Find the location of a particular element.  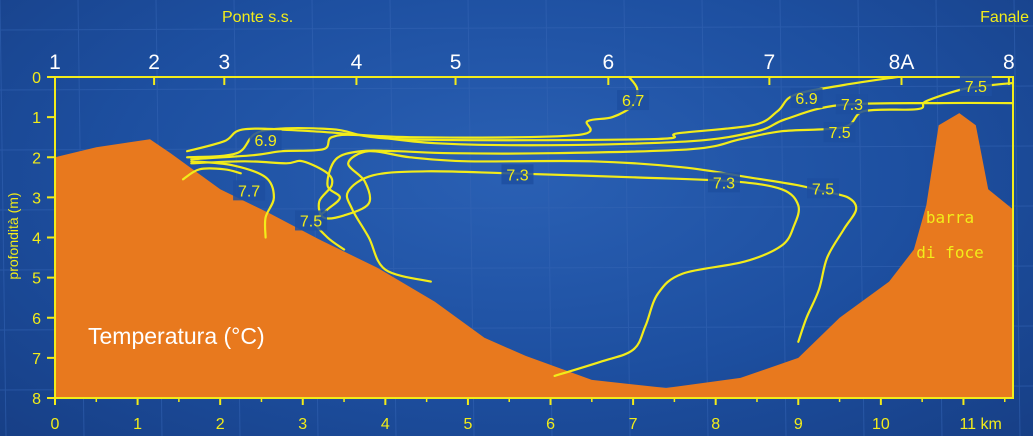

y-tick-label: 6 is located at coordinates (36, 319).